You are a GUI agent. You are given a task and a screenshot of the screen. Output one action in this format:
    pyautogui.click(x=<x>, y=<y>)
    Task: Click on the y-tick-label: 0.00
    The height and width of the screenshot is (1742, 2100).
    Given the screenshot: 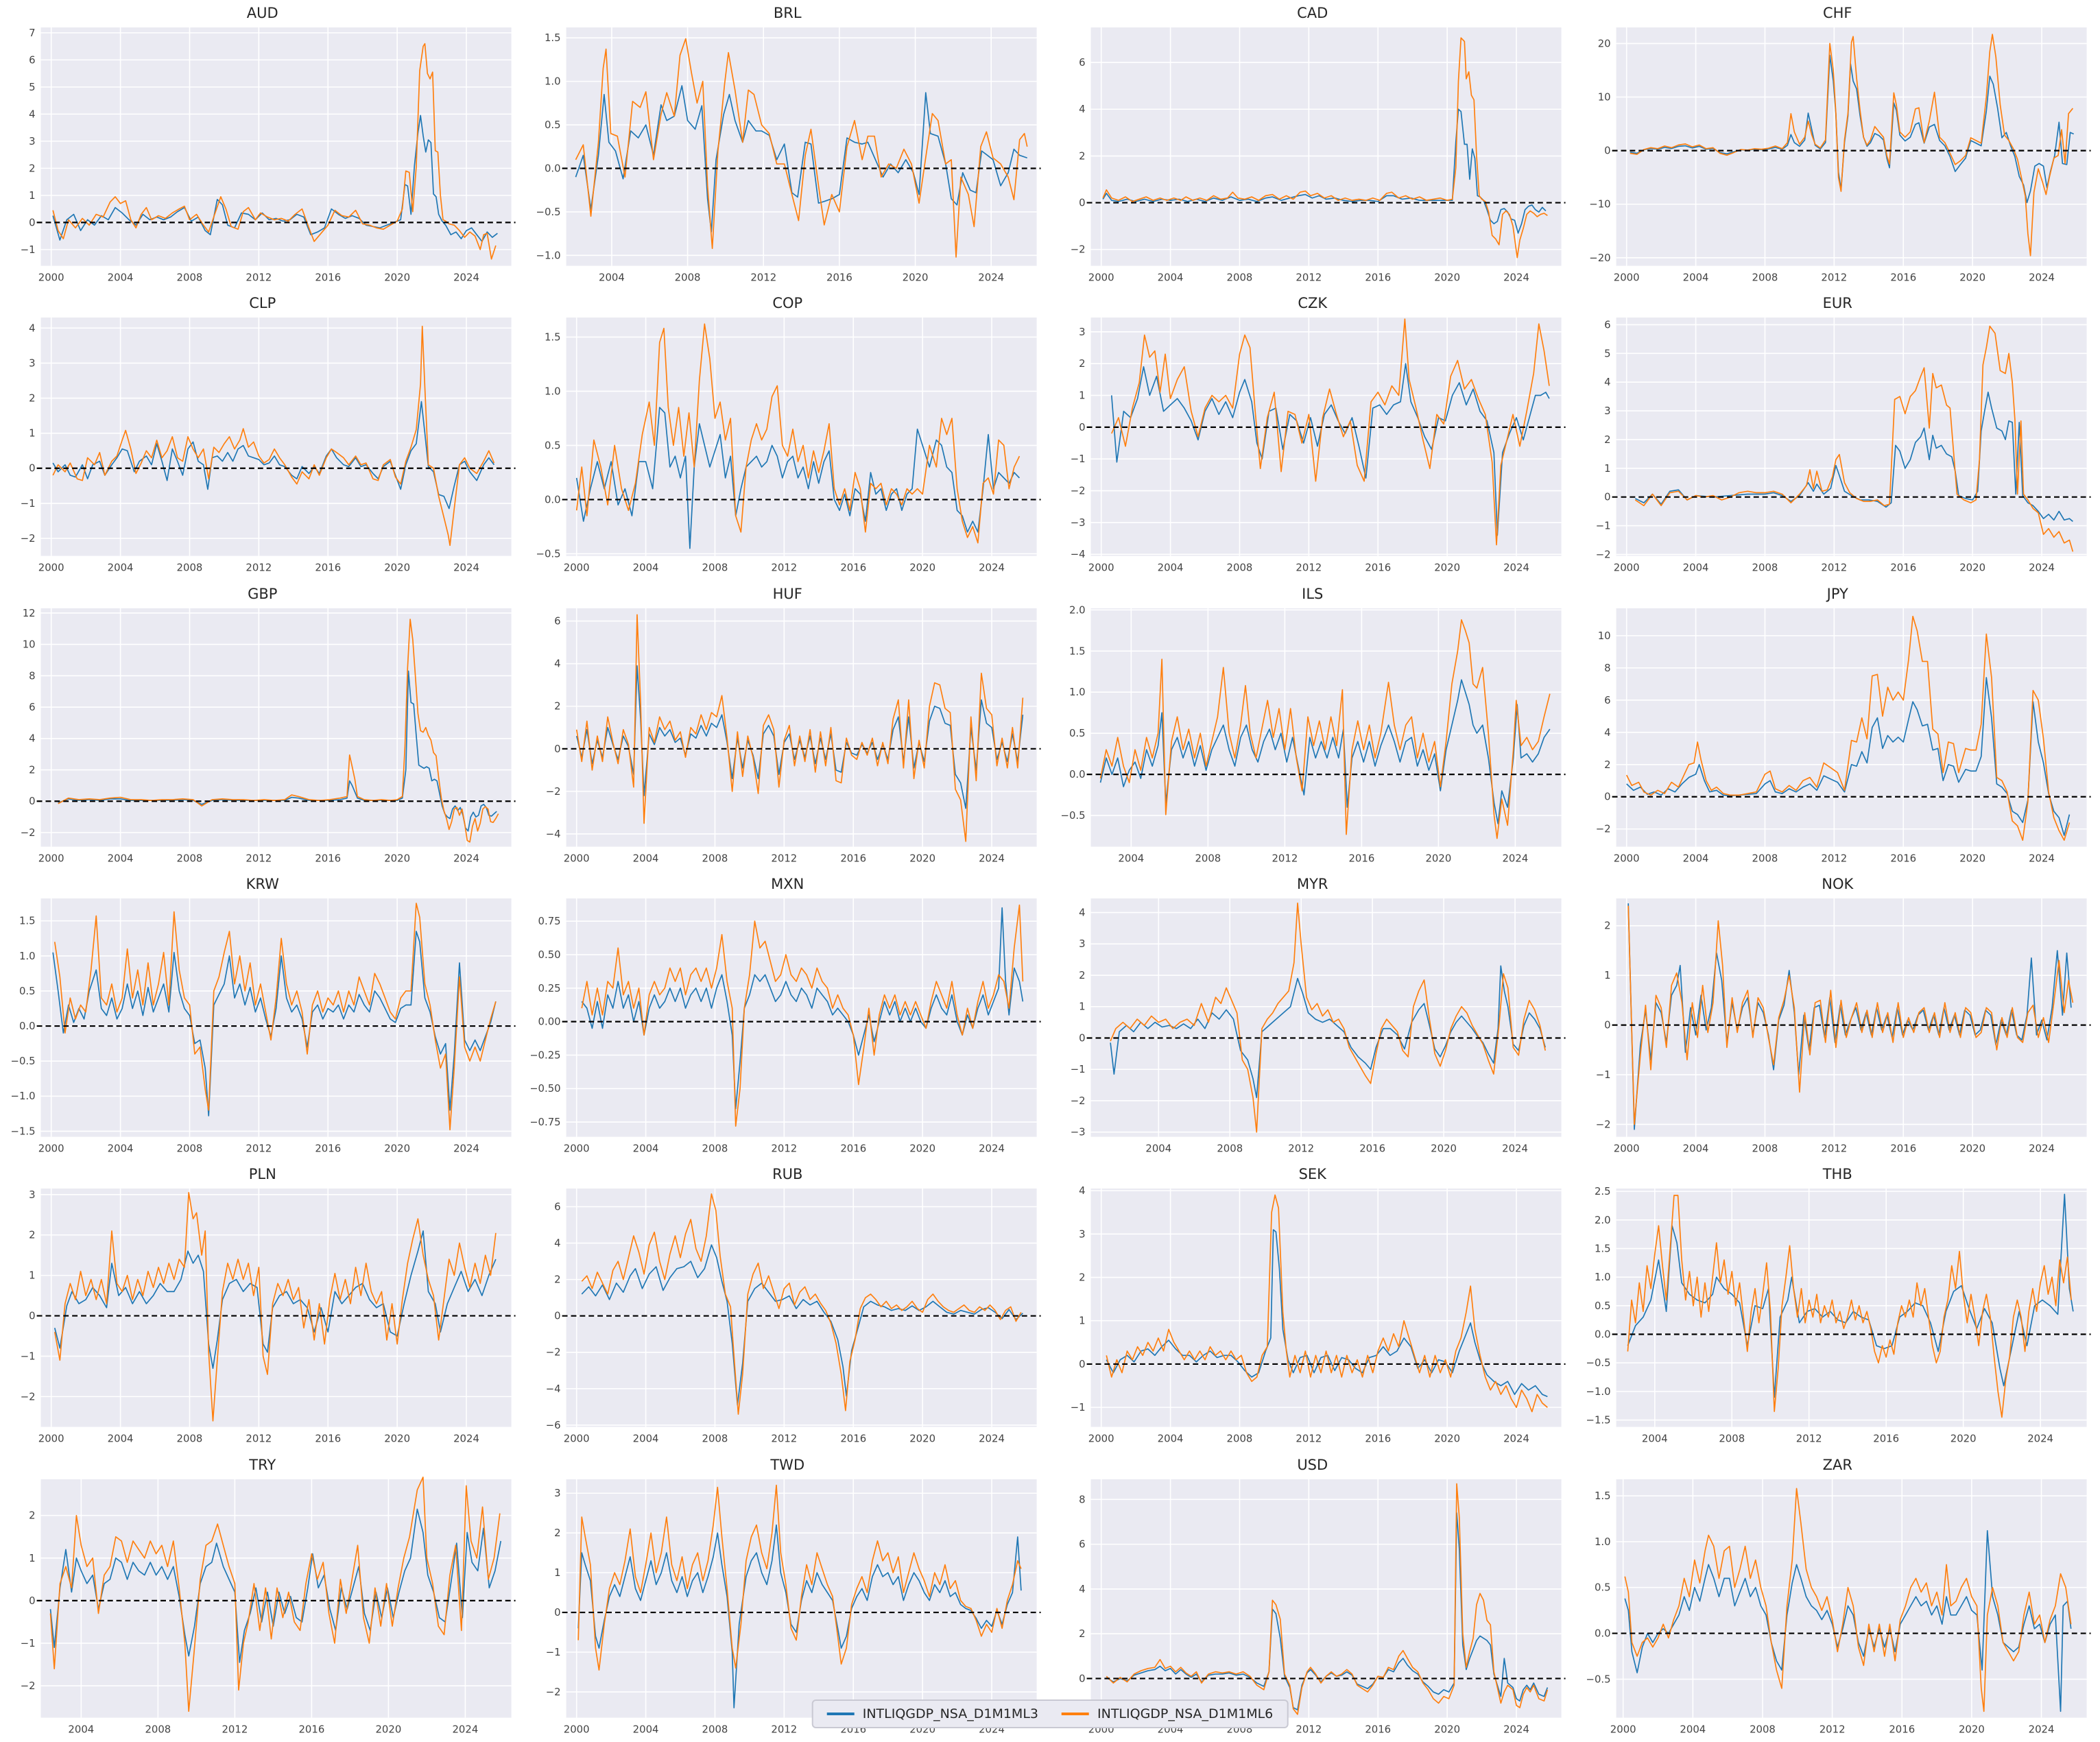 What is the action you would take?
    pyautogui.click(x=549, y=1022)
    